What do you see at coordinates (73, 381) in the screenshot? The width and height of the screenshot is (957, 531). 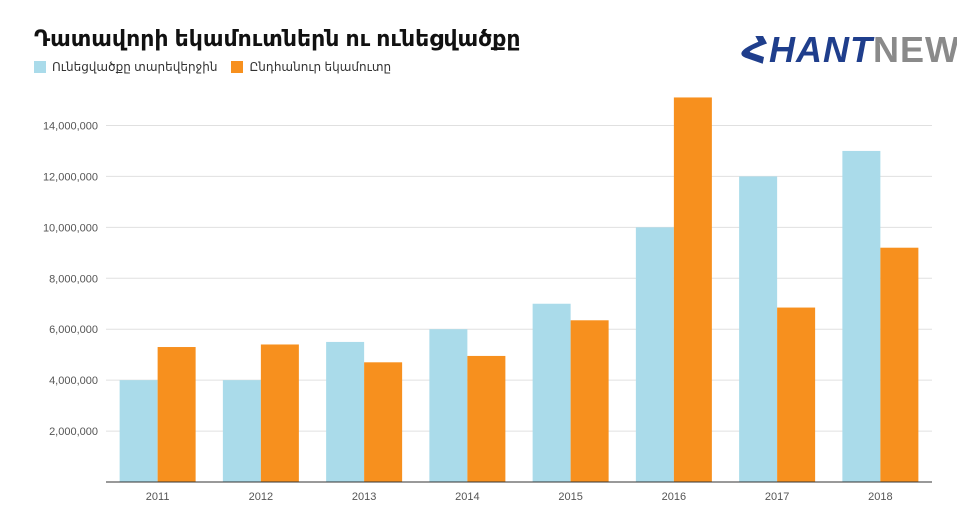 I see `y-tick-label: 4,000,000` at bounding box center [73, 381].